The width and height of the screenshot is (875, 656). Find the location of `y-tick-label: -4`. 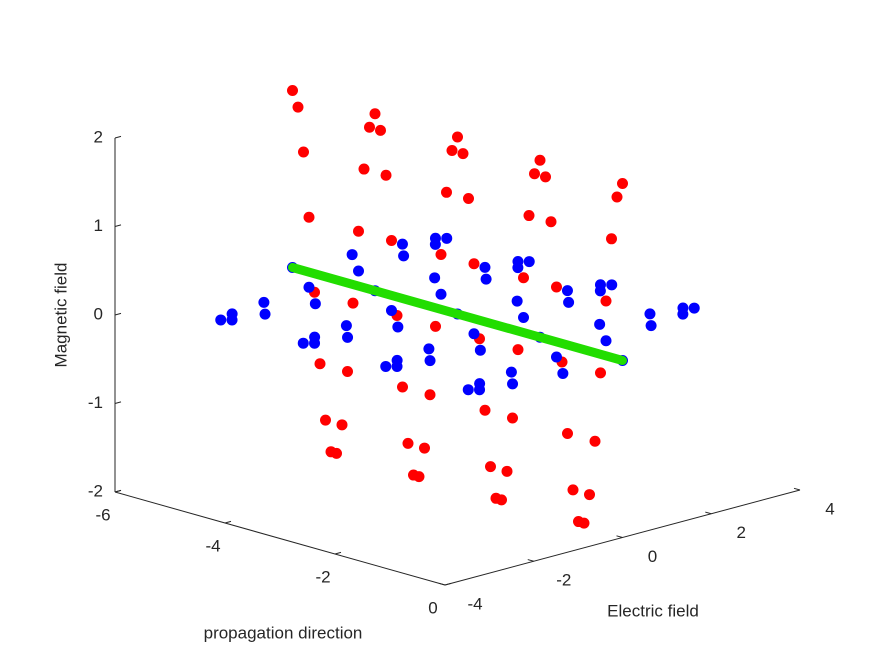

y-tick-label: -4 is located at coordinates (474, 603).